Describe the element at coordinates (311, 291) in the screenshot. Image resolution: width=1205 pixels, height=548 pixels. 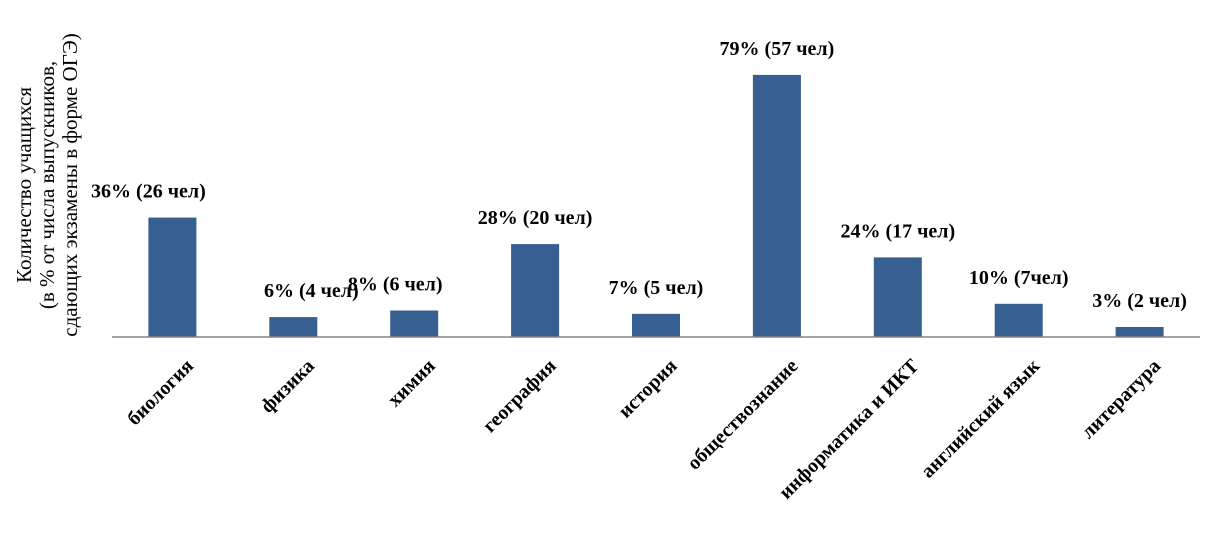
I see `data-label-2: 6% (4 чел)` at that location.